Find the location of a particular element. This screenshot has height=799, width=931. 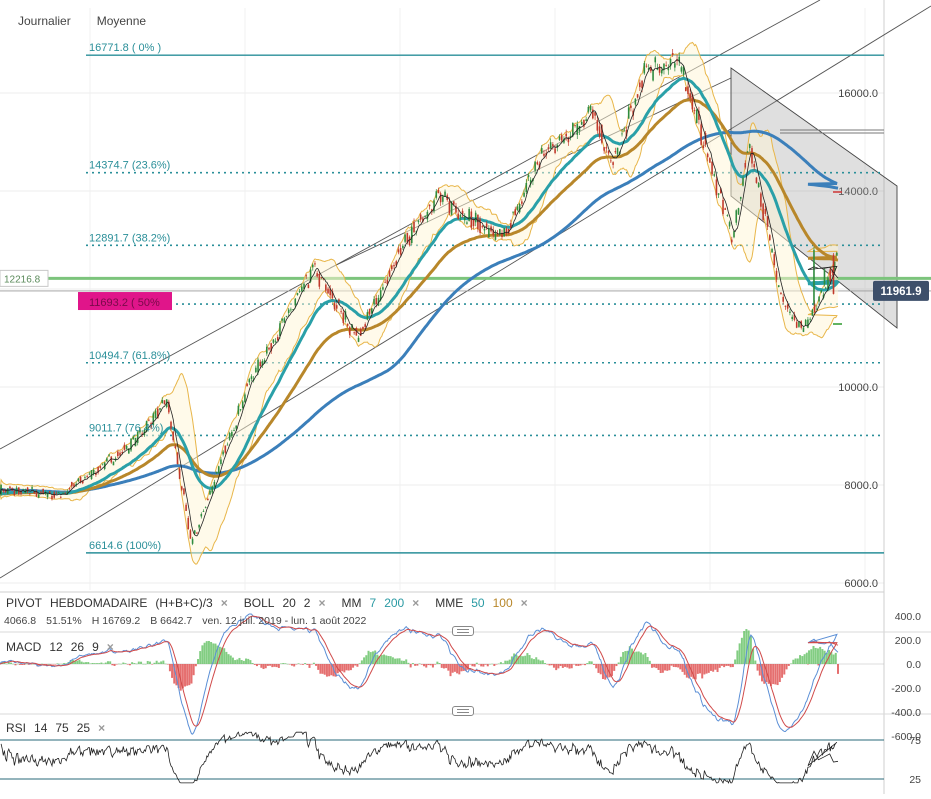

mm-label: MM is located at coordinates (351, 603).